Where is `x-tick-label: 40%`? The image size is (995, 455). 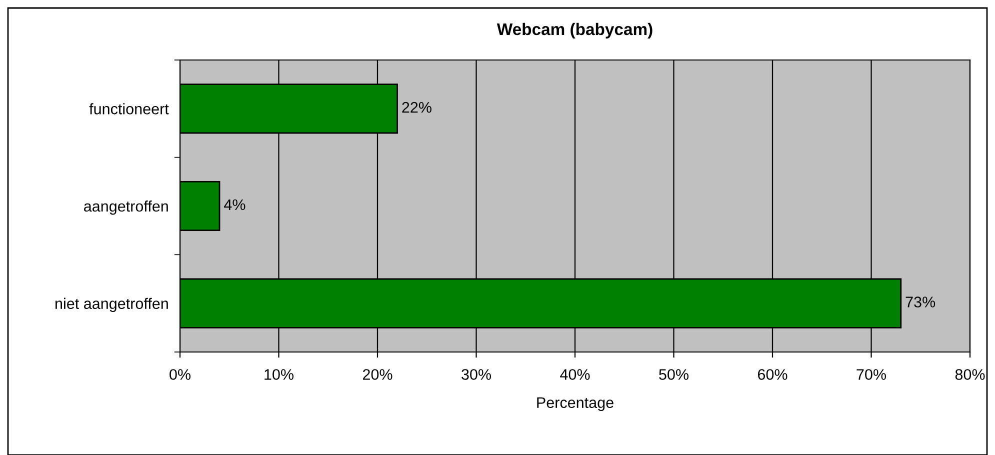 x-tick-label: 40% is located at coordinates (575, 374).